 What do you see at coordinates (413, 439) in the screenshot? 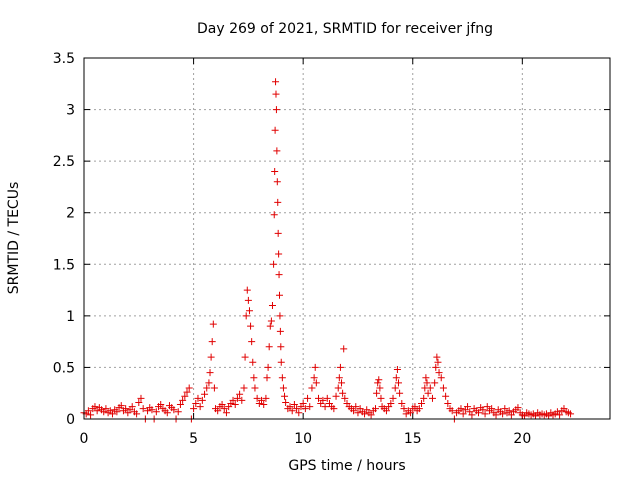
I see `x-tick-label: 15` at bounding box center [413, 439].